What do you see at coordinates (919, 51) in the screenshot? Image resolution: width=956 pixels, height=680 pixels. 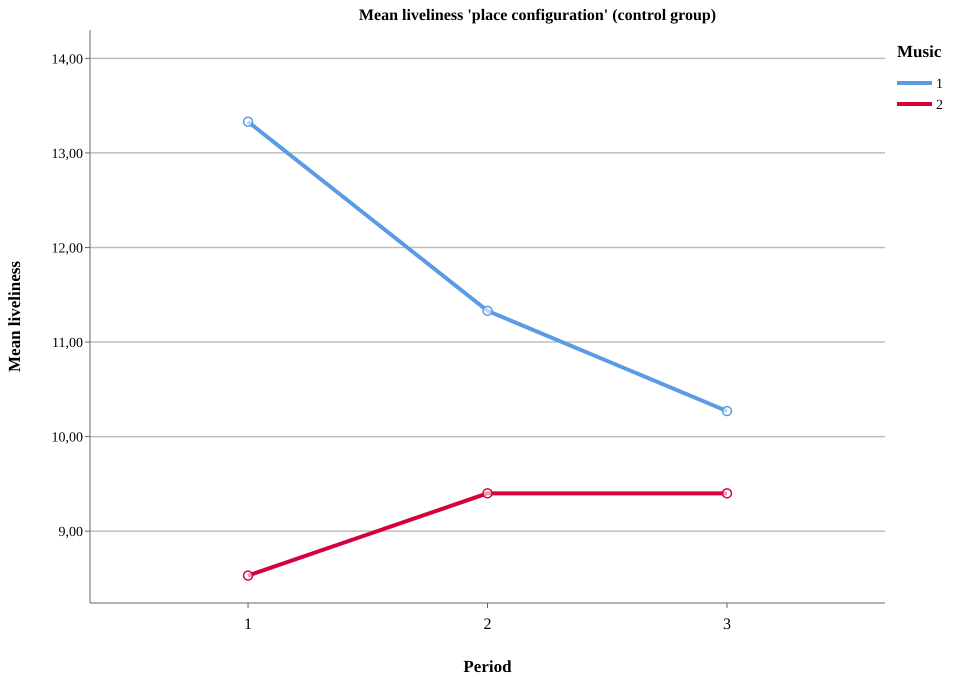 I see `legend-title: Music` at bounding box center [919, 51].